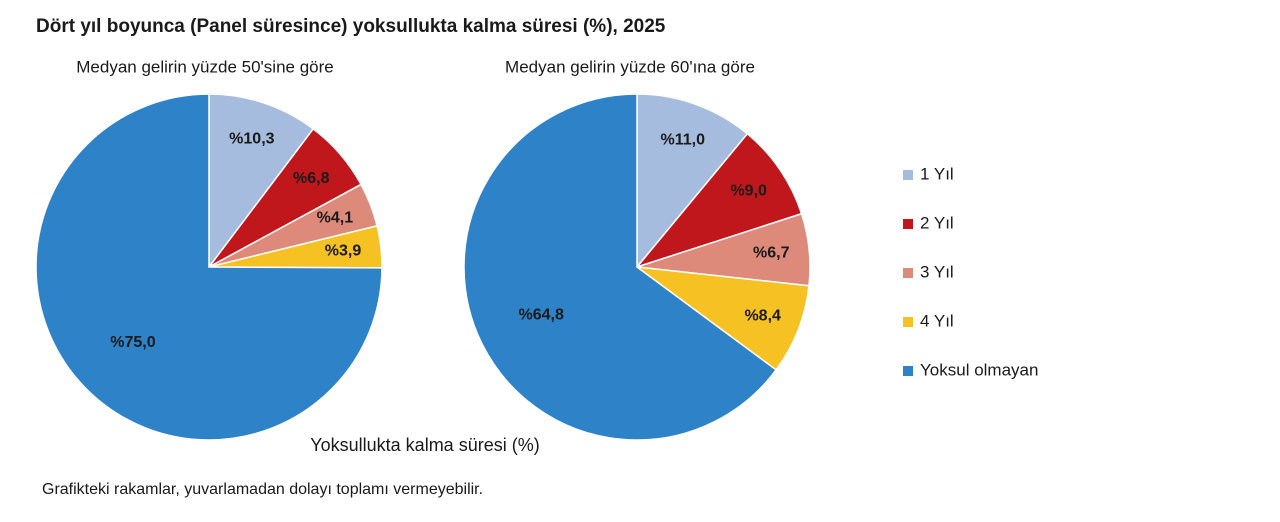 Image resolution: width=1280 pixels, height=522 pixels. Describe the element at coordinates (771, 252) in the screenshot. I see `value-label: %6,7` at that location.